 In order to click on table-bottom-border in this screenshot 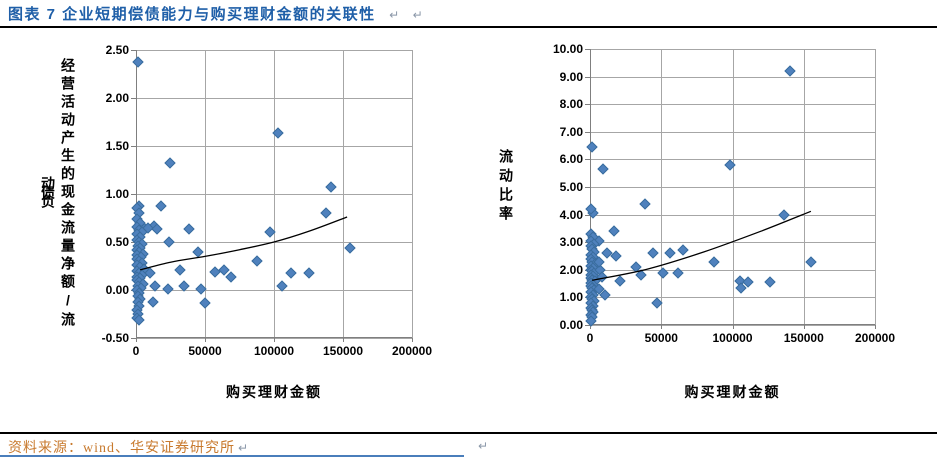, I will do `click(232, 456)`.